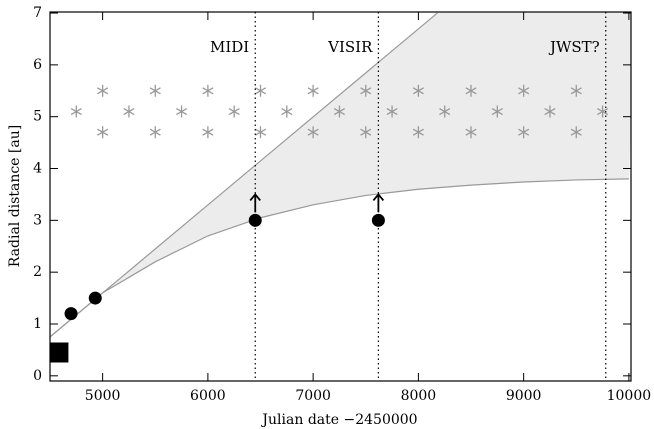 This screenshot has height=429, width=654. Describe the element at coordinates (574, 47) in the screenshot. I see `epoch-label: JWST?` at that location.